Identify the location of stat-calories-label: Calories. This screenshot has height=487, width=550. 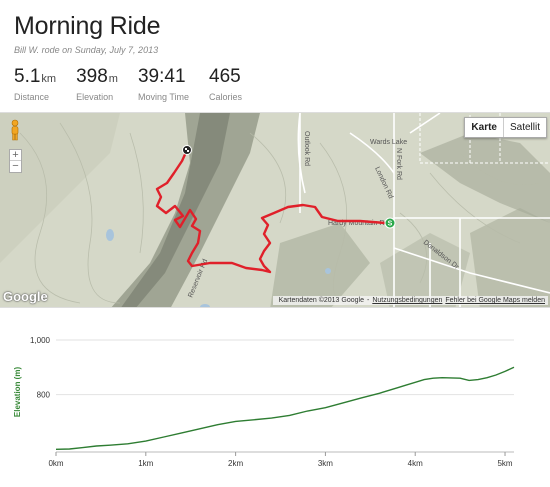
(226, 97).